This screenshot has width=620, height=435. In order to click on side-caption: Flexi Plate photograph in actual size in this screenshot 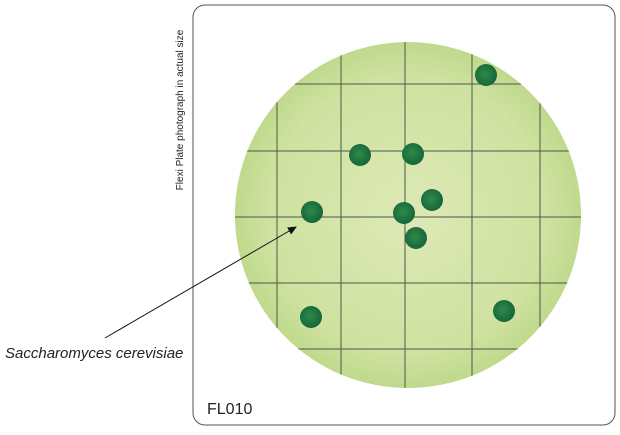, I will do `click(180, 109)`.